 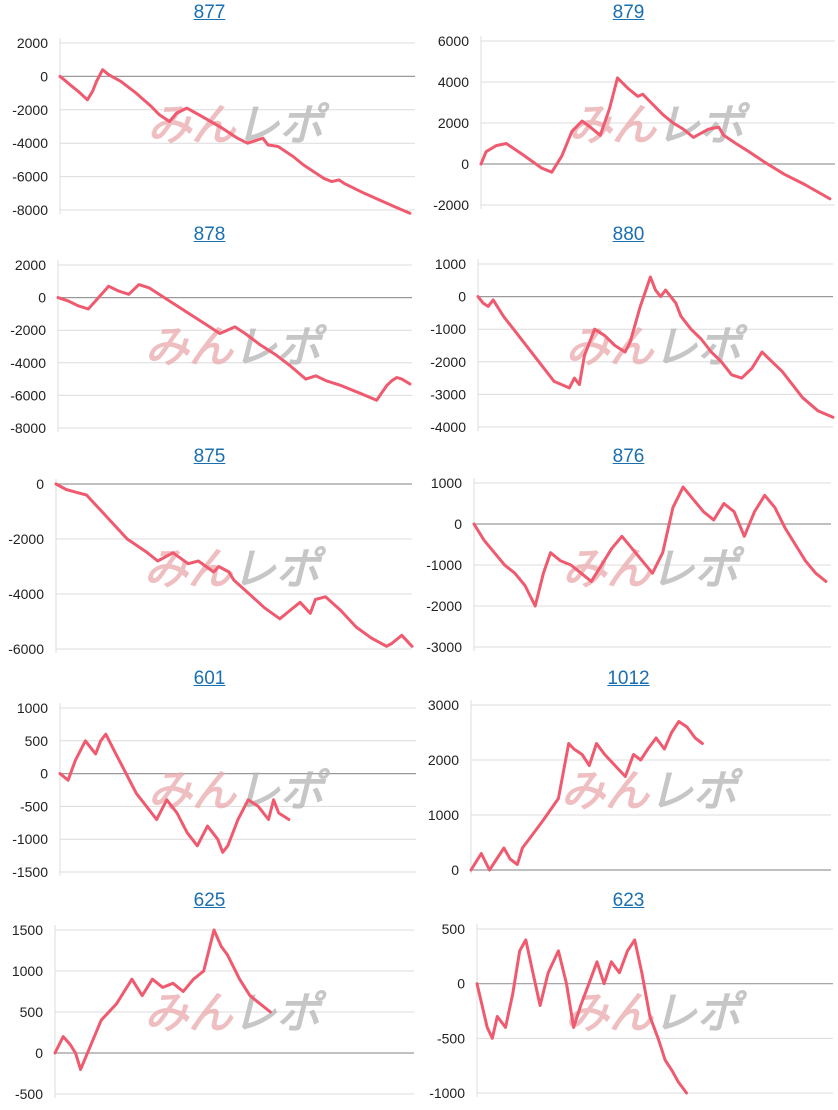 I want to click on chart-title-link: 876, so click(x=628, y=456).